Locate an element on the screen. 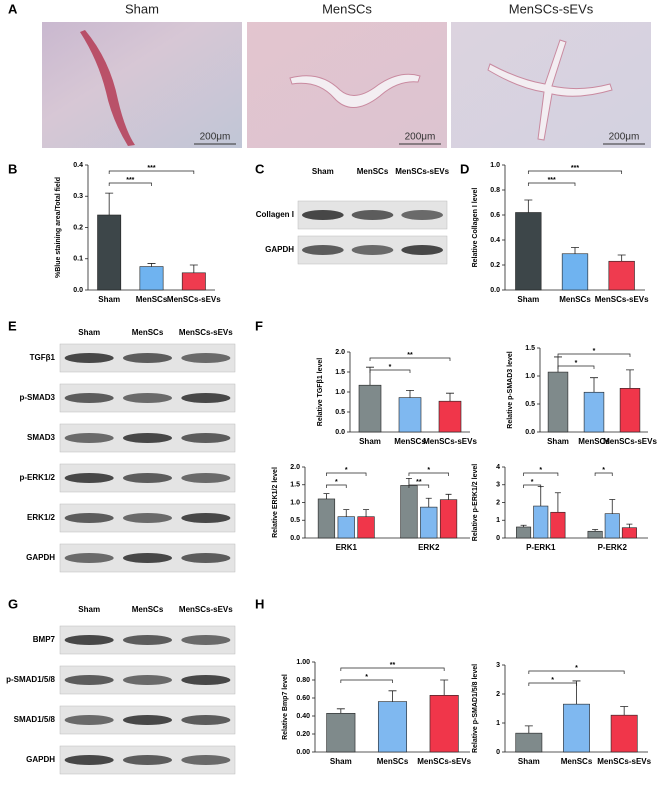 This screenshot has height=787, width=657. significance-label: ** is located at coordinates (410, 355).